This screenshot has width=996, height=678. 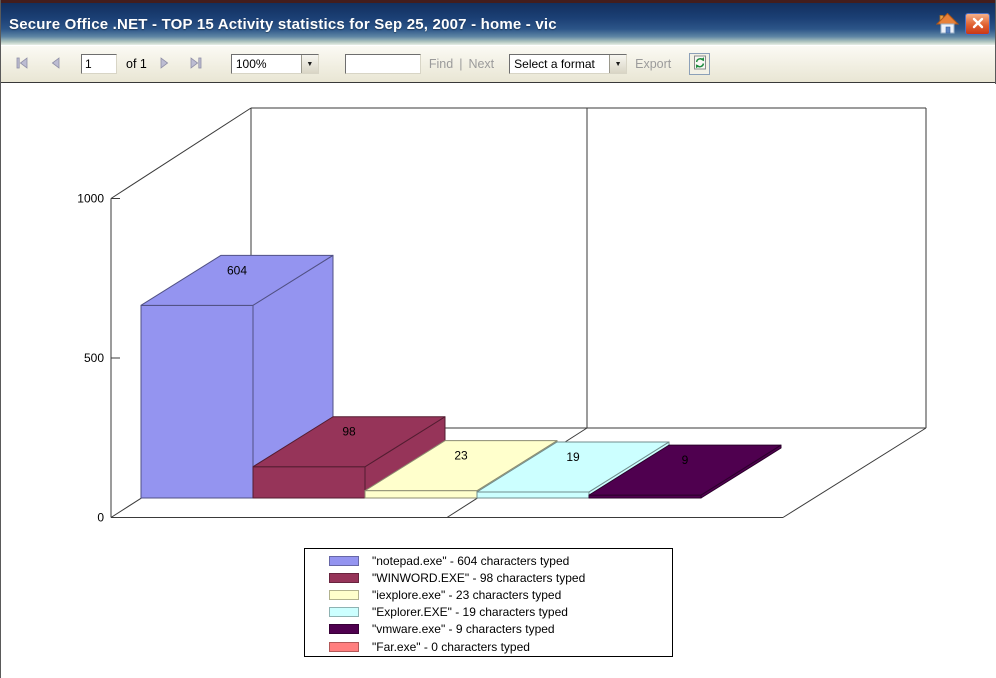 What do you see at coordinates (461, 456) in the screenshot?
I see `bar-value-label: 23` at bounding box center [461, 456].